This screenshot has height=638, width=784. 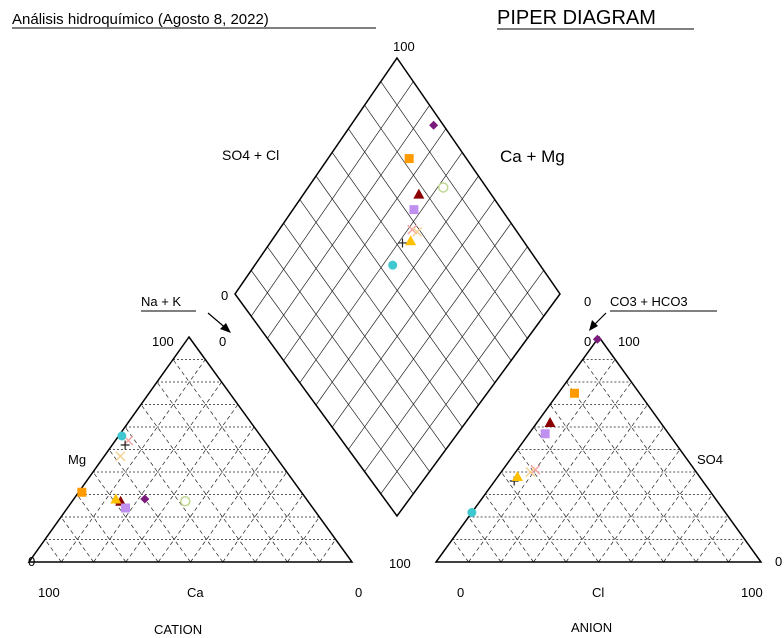 What do you see at coordinates (178, 629) in the screenshot?
I see `cation-name: CATION` at bounding box center [178, 629].